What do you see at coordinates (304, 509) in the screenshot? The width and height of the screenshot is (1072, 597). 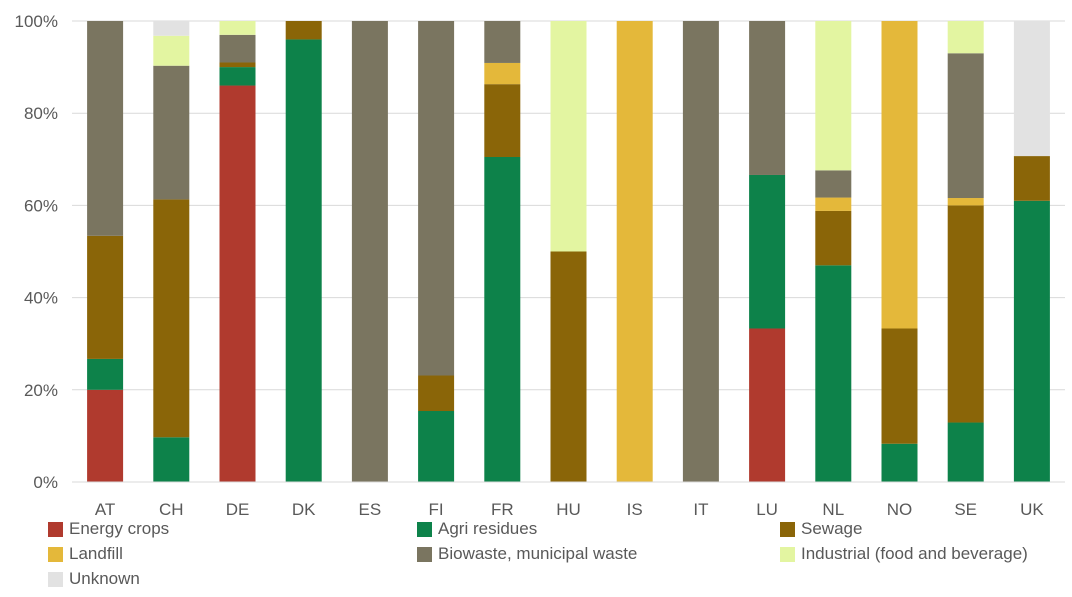 I see `x-tick-label: DK` at bounding box center [304, 509].